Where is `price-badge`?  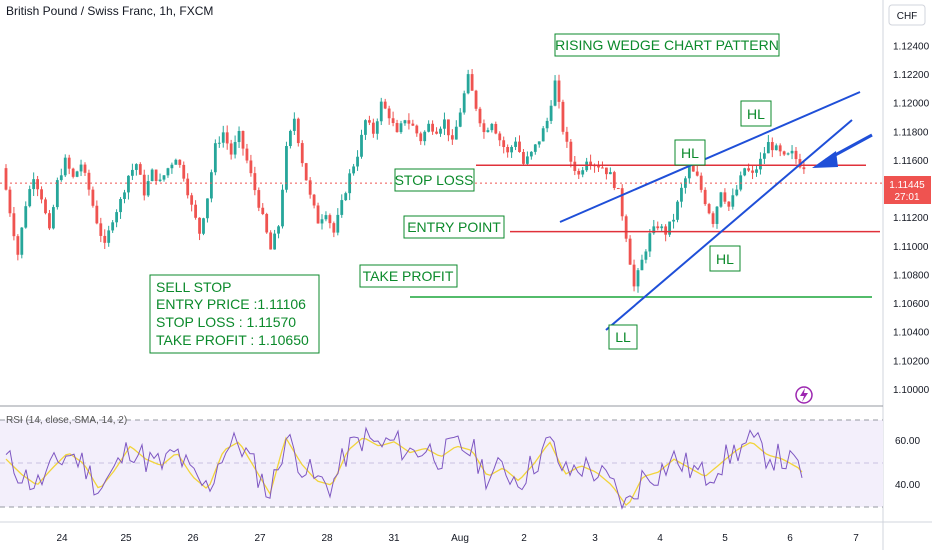 price-badge is located at coordinates (907, 190).